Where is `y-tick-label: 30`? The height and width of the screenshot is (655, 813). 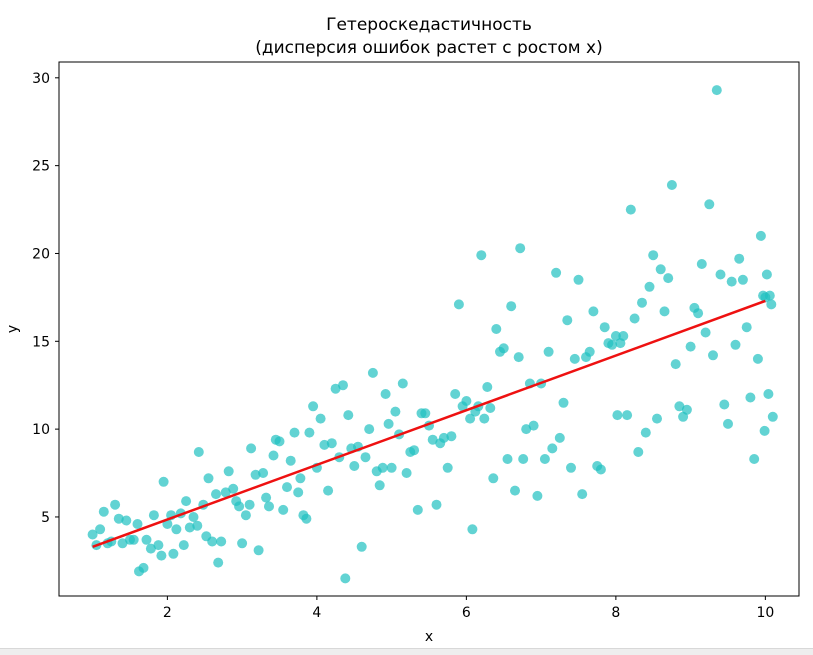
y-tick-label: 30 is located at coordinates (41, 79).